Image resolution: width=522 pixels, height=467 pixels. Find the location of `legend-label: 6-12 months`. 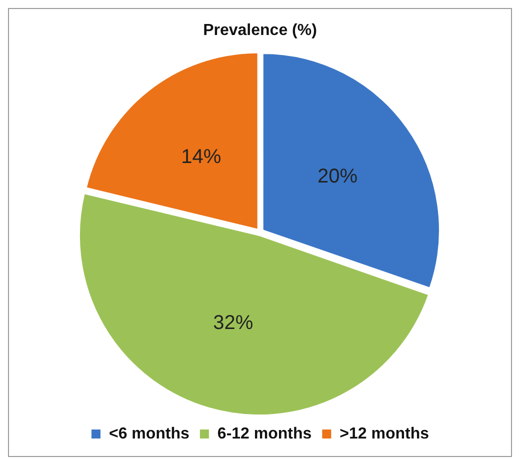

legend-label: 6-12 months is located at coordinates (264, 433).